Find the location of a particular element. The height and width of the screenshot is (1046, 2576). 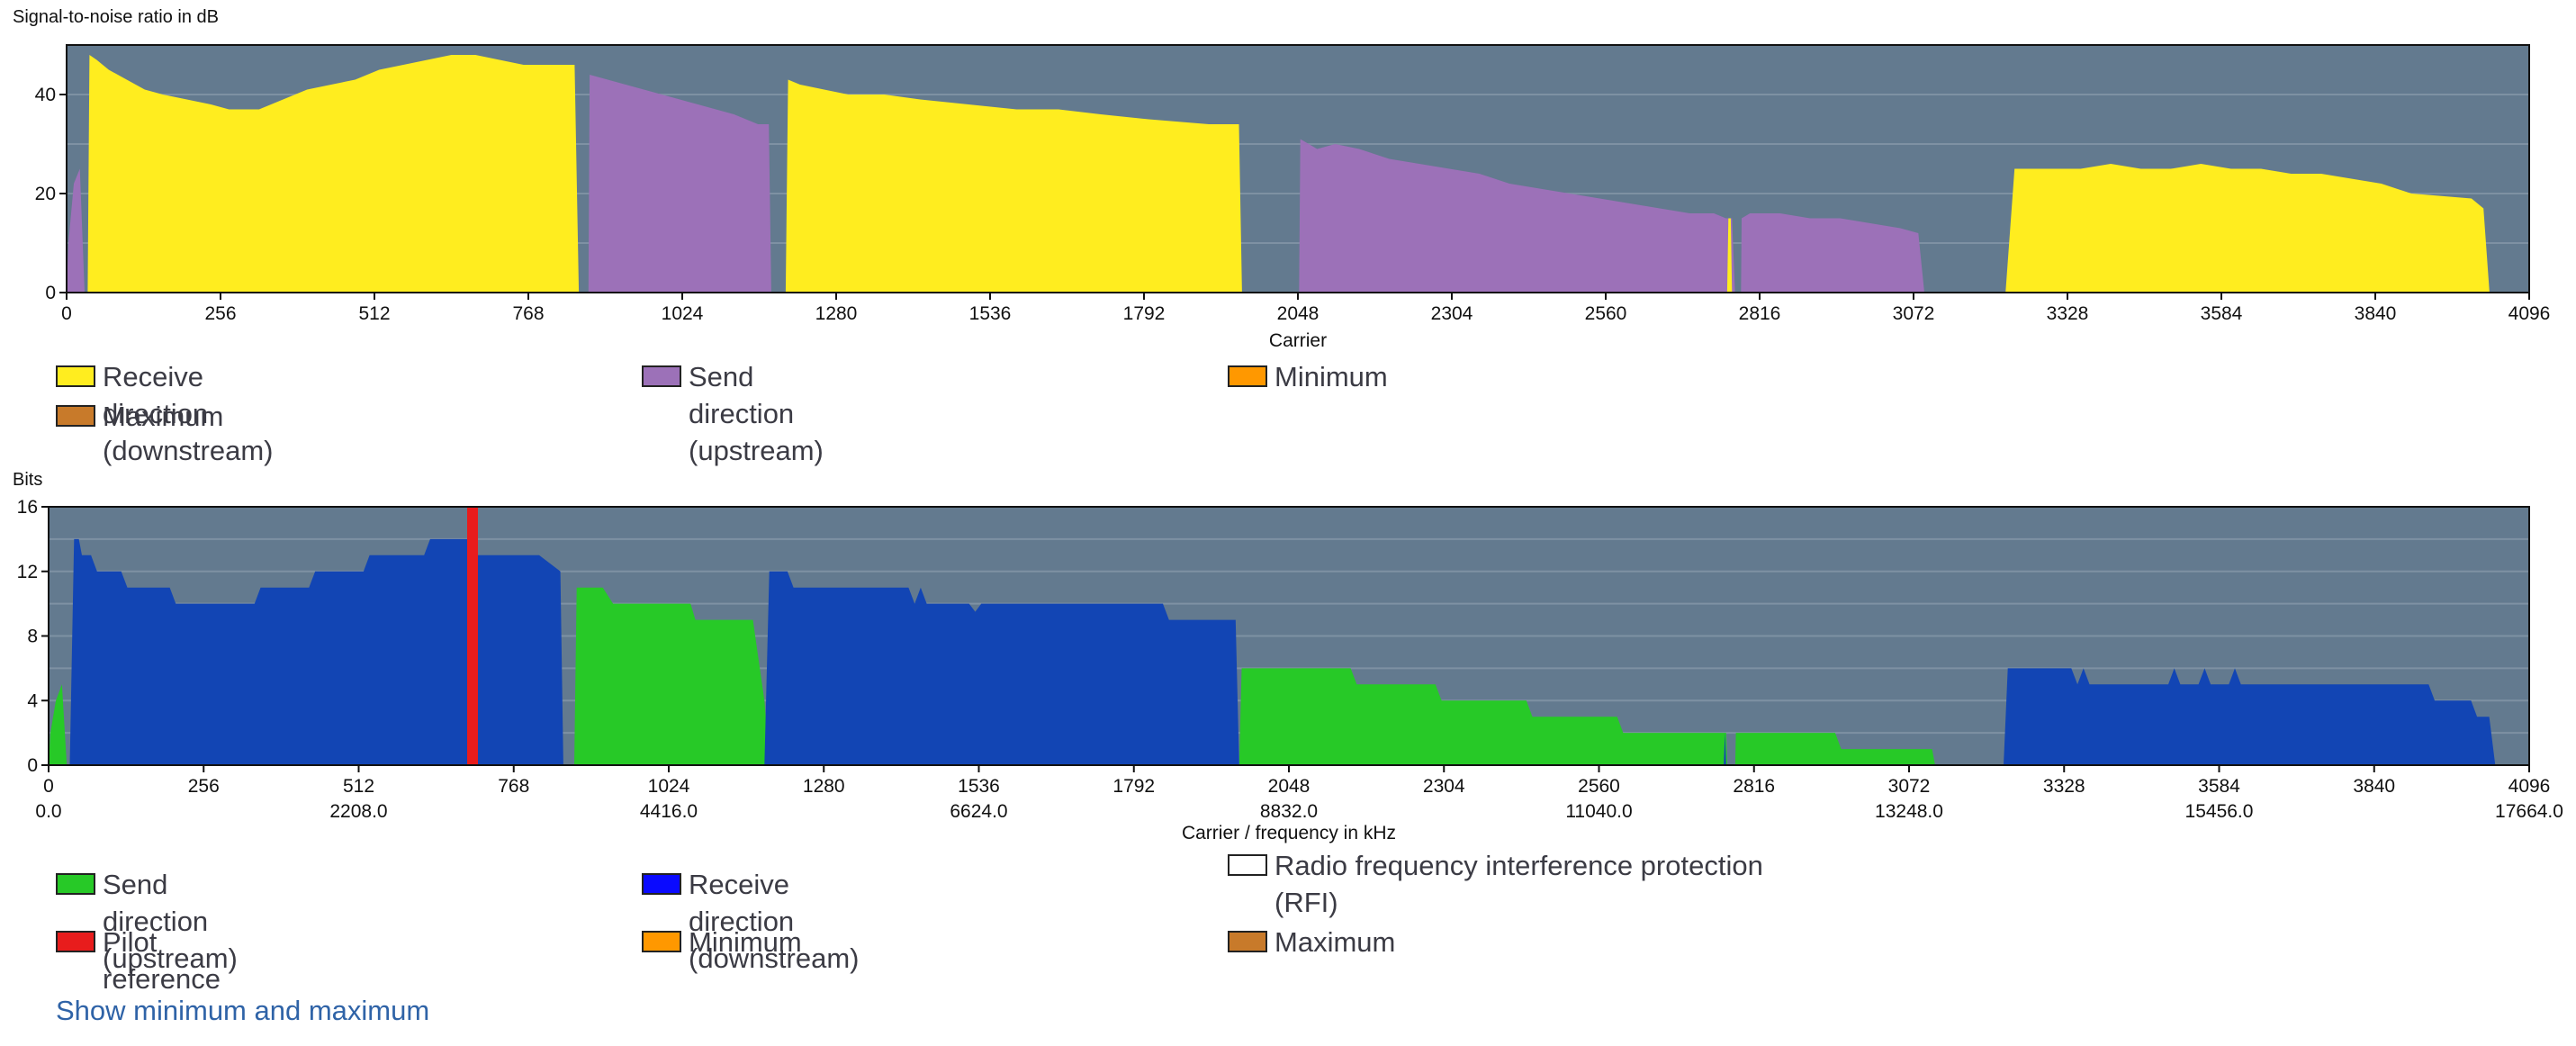

x-tick-freq-label: 0.0 is located at coordinates (48, 811).